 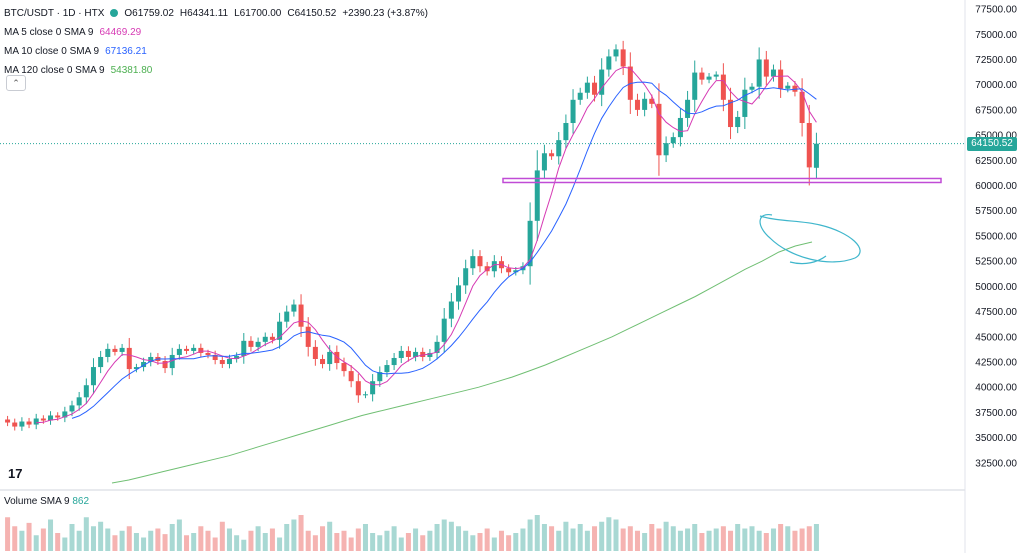 What do you see at coordinates (996, 388) in the screenshot?
I see `y-tick-label: 40000.00` at bounding box center [996, 388].